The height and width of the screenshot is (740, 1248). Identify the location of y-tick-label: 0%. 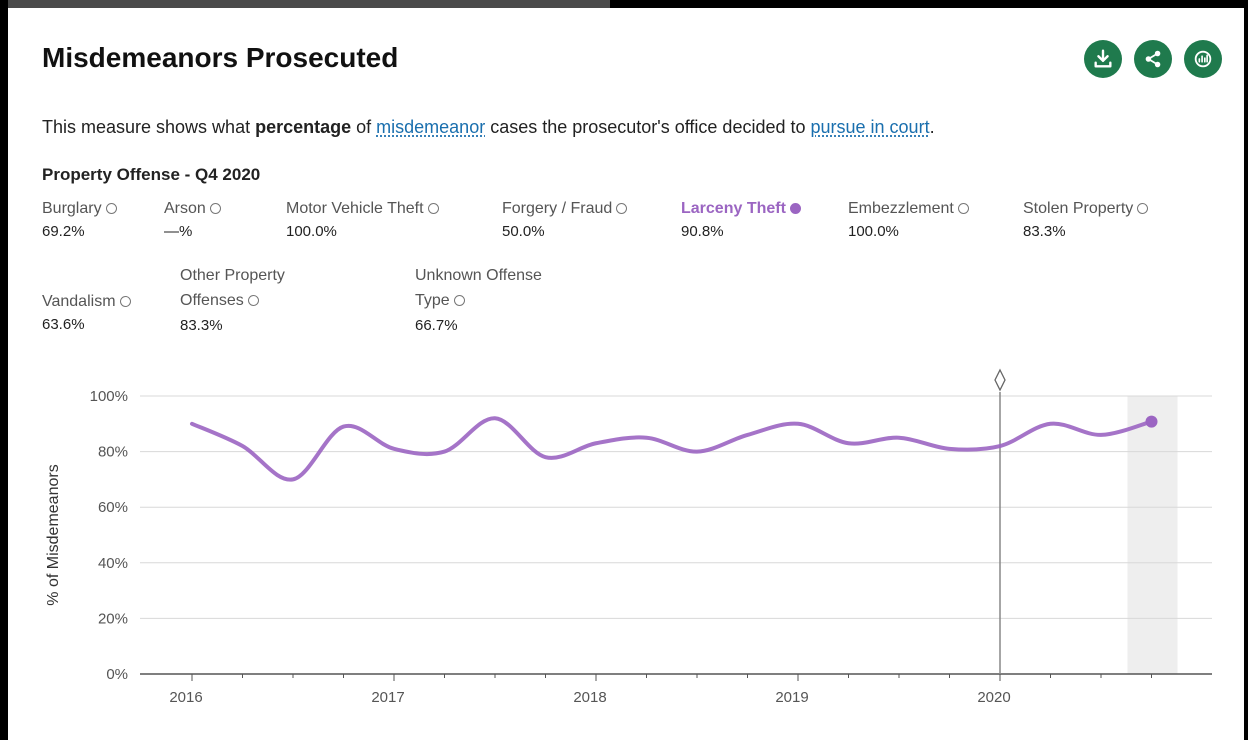
(117, 674).